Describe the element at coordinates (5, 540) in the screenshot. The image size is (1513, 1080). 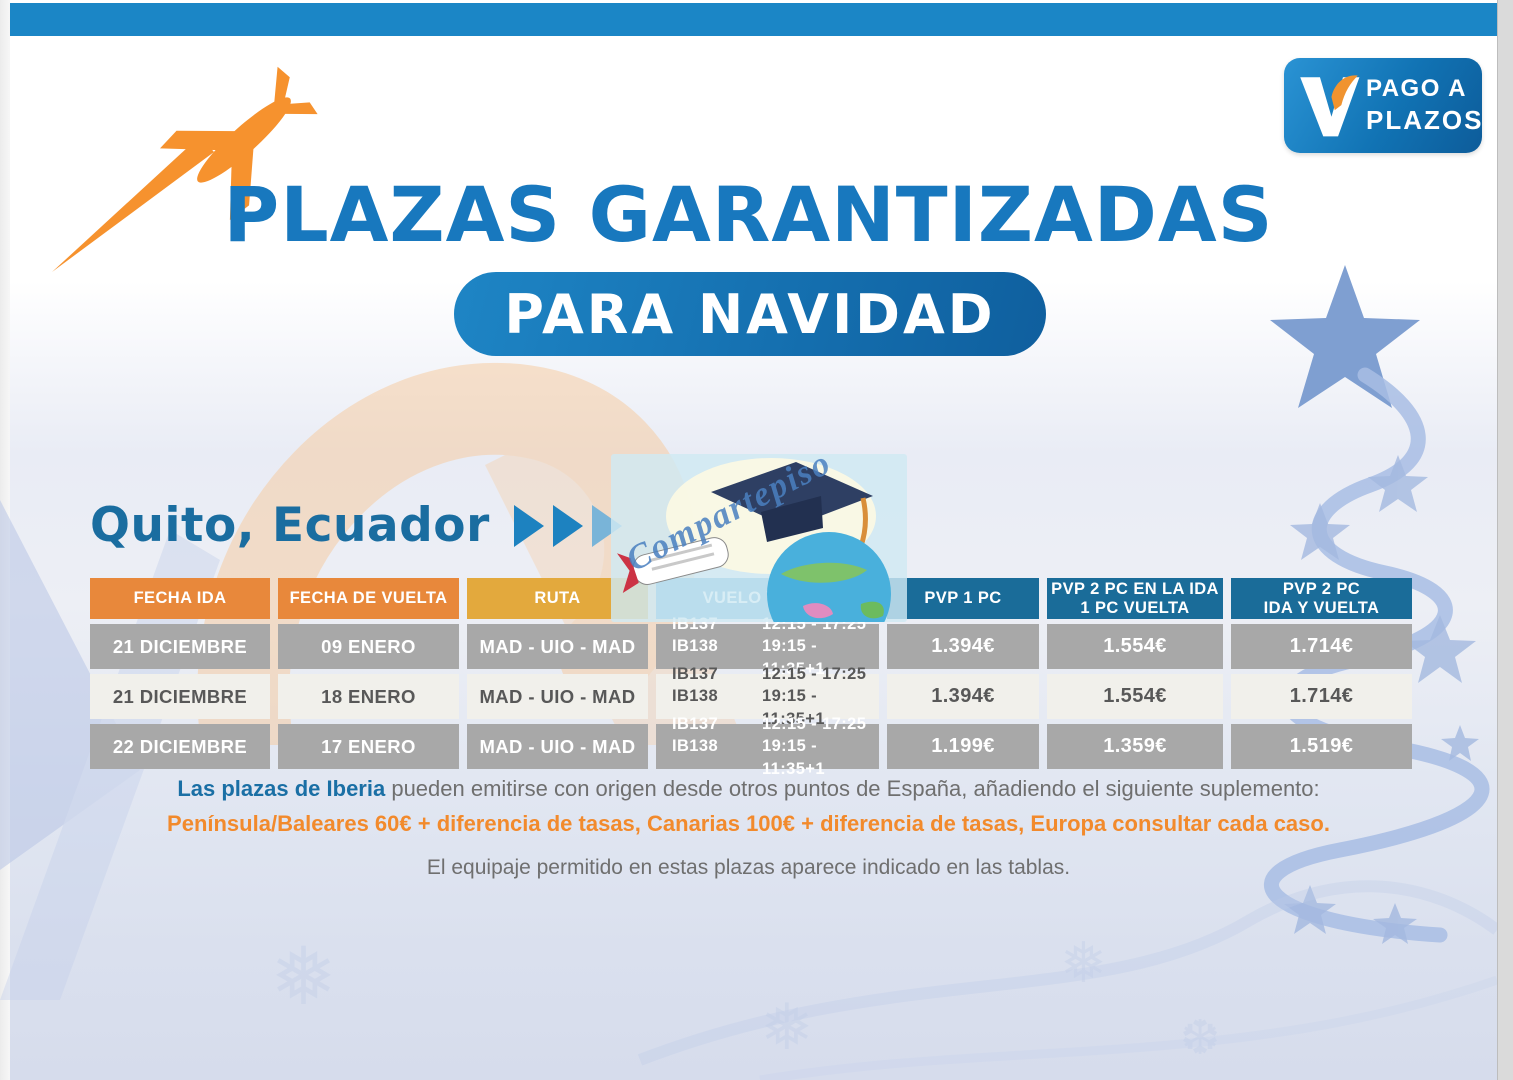
I see `page-left-edge` at that location.